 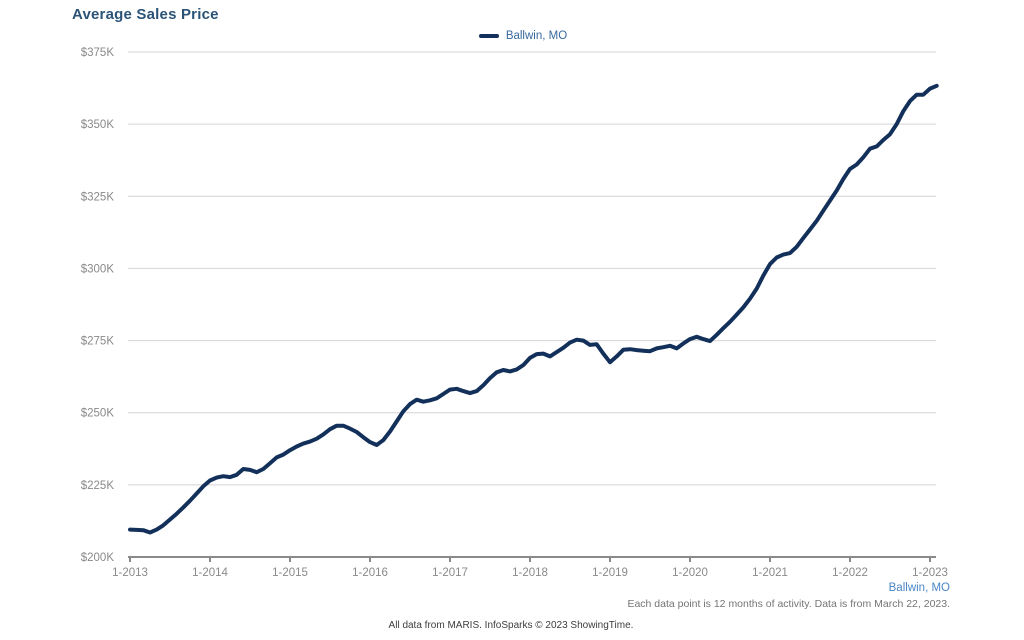 I want to click on x-tick-label: 1-2018, so click(x=530, y=573).